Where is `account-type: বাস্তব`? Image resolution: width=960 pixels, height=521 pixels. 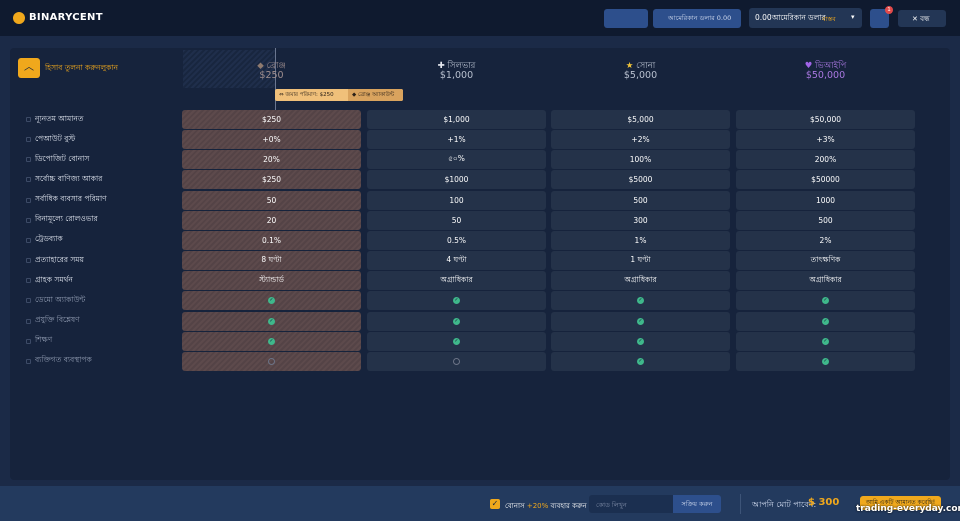 account-type: বাস্তব is located at coordinates (829, 19).